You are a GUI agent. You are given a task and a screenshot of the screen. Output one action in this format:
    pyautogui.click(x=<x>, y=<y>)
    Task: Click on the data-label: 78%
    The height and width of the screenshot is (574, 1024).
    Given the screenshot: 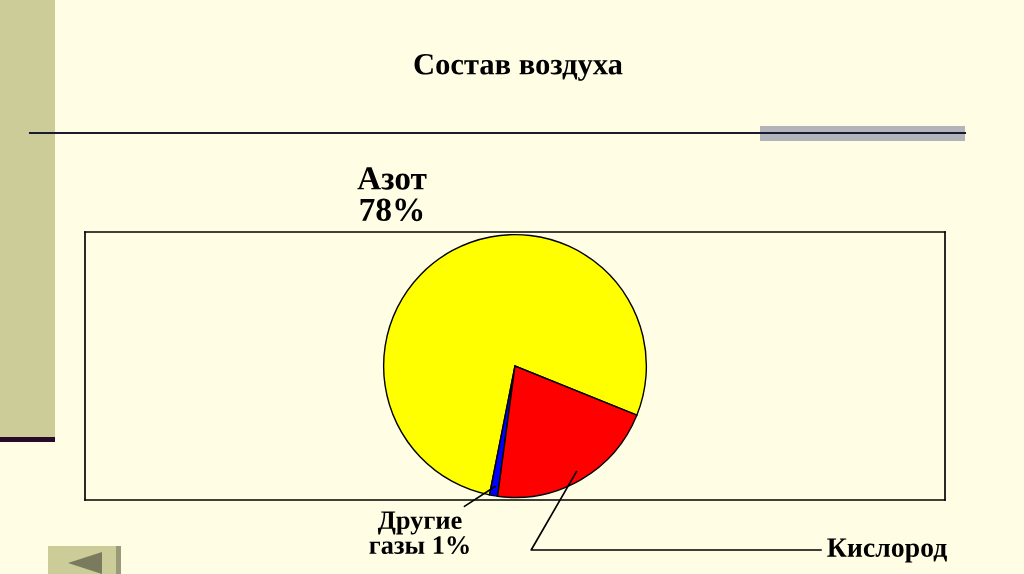 What is the action you would take?
    pyautogui.click(x=391, y=210)
    